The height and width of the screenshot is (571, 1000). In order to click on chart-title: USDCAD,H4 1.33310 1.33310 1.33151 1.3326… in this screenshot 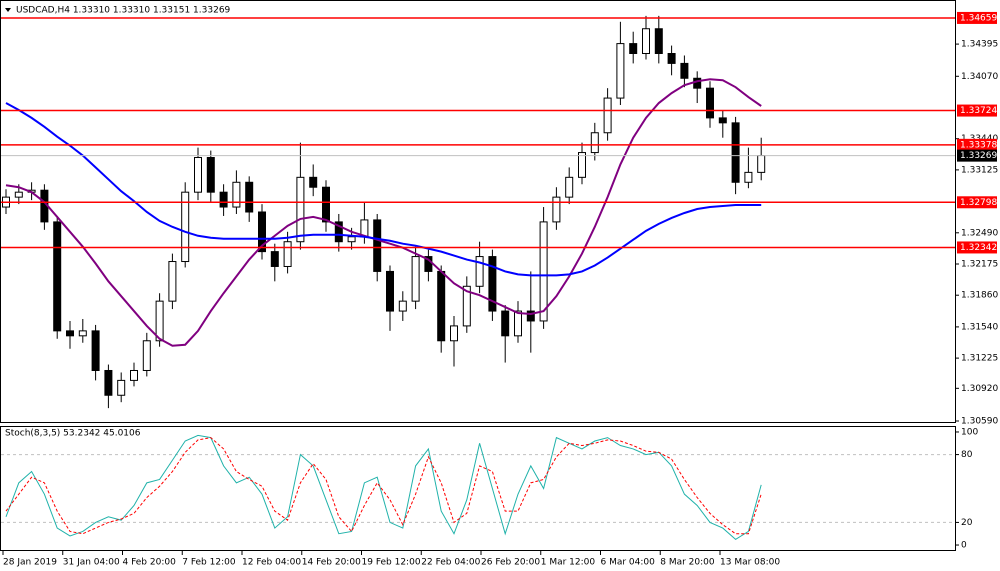, I will do `click(123, 11)`.